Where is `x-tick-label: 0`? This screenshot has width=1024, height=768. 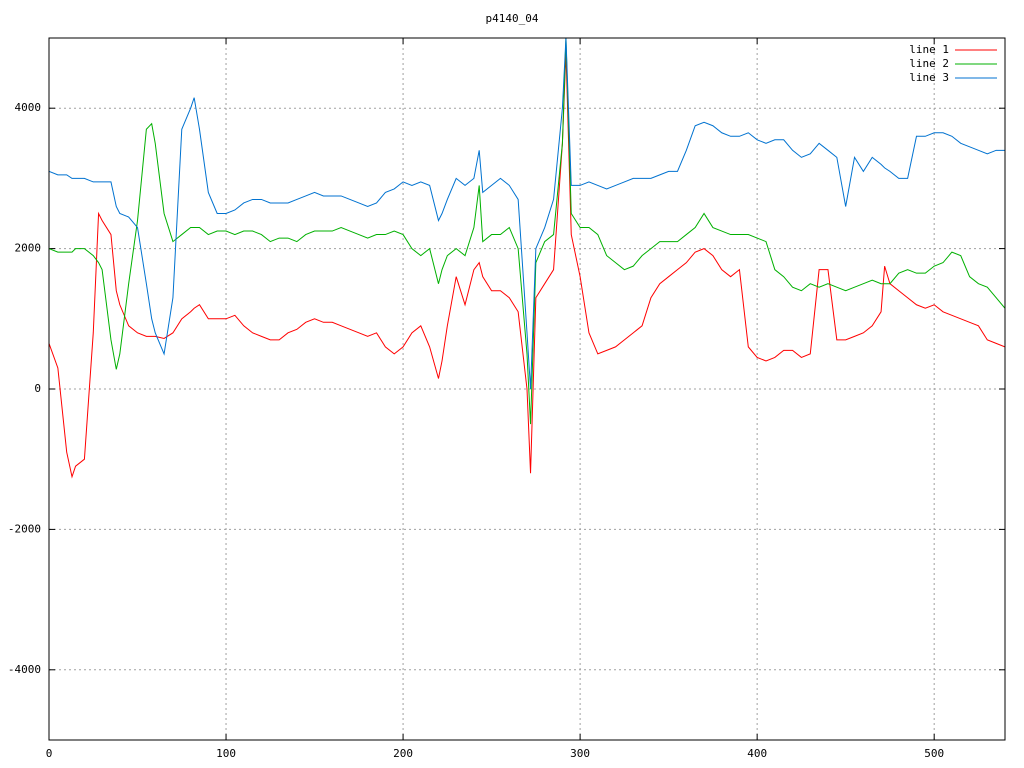
x-tick-label: 0 is located at coordinates (49, 753).